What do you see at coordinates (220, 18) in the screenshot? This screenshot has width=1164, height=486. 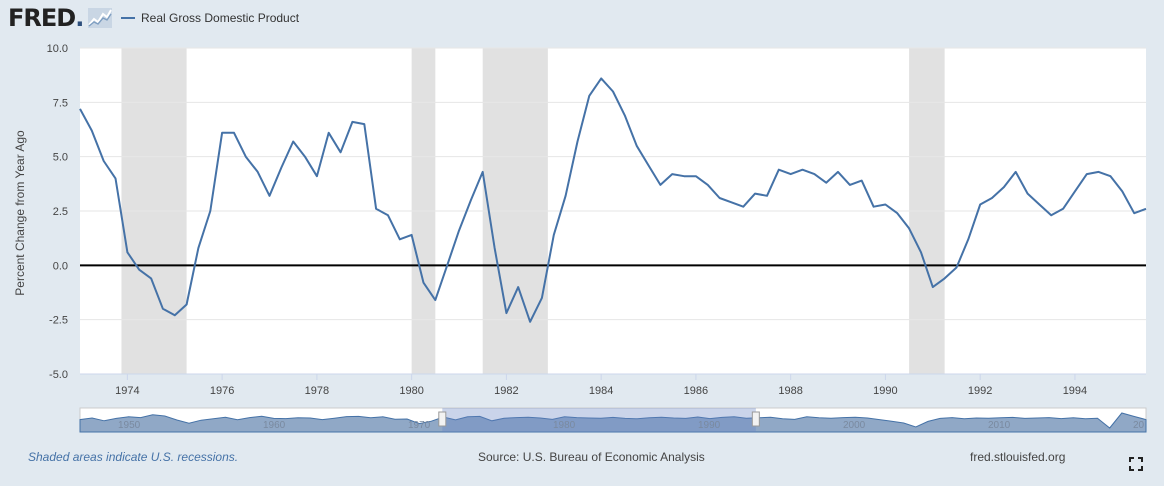 I see `legend-label: Real Gross Domestic Product` at bounding box center [220, 18].